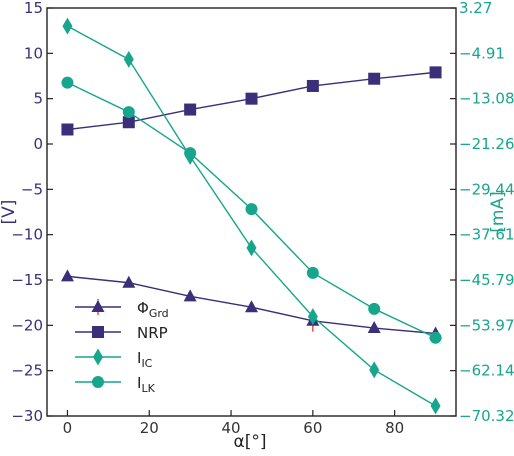 The width and height of the screenshot is (514, 456). Describe the element at coordinates (27, 325) in the screenshot. I see `y-left-tick-label: −20` at that location.